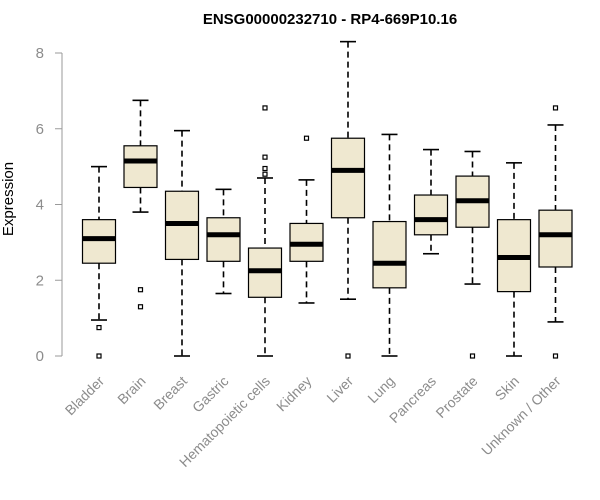 This screenshot has width=600, height=500. I want to click on box-lung, so click(389, 245).